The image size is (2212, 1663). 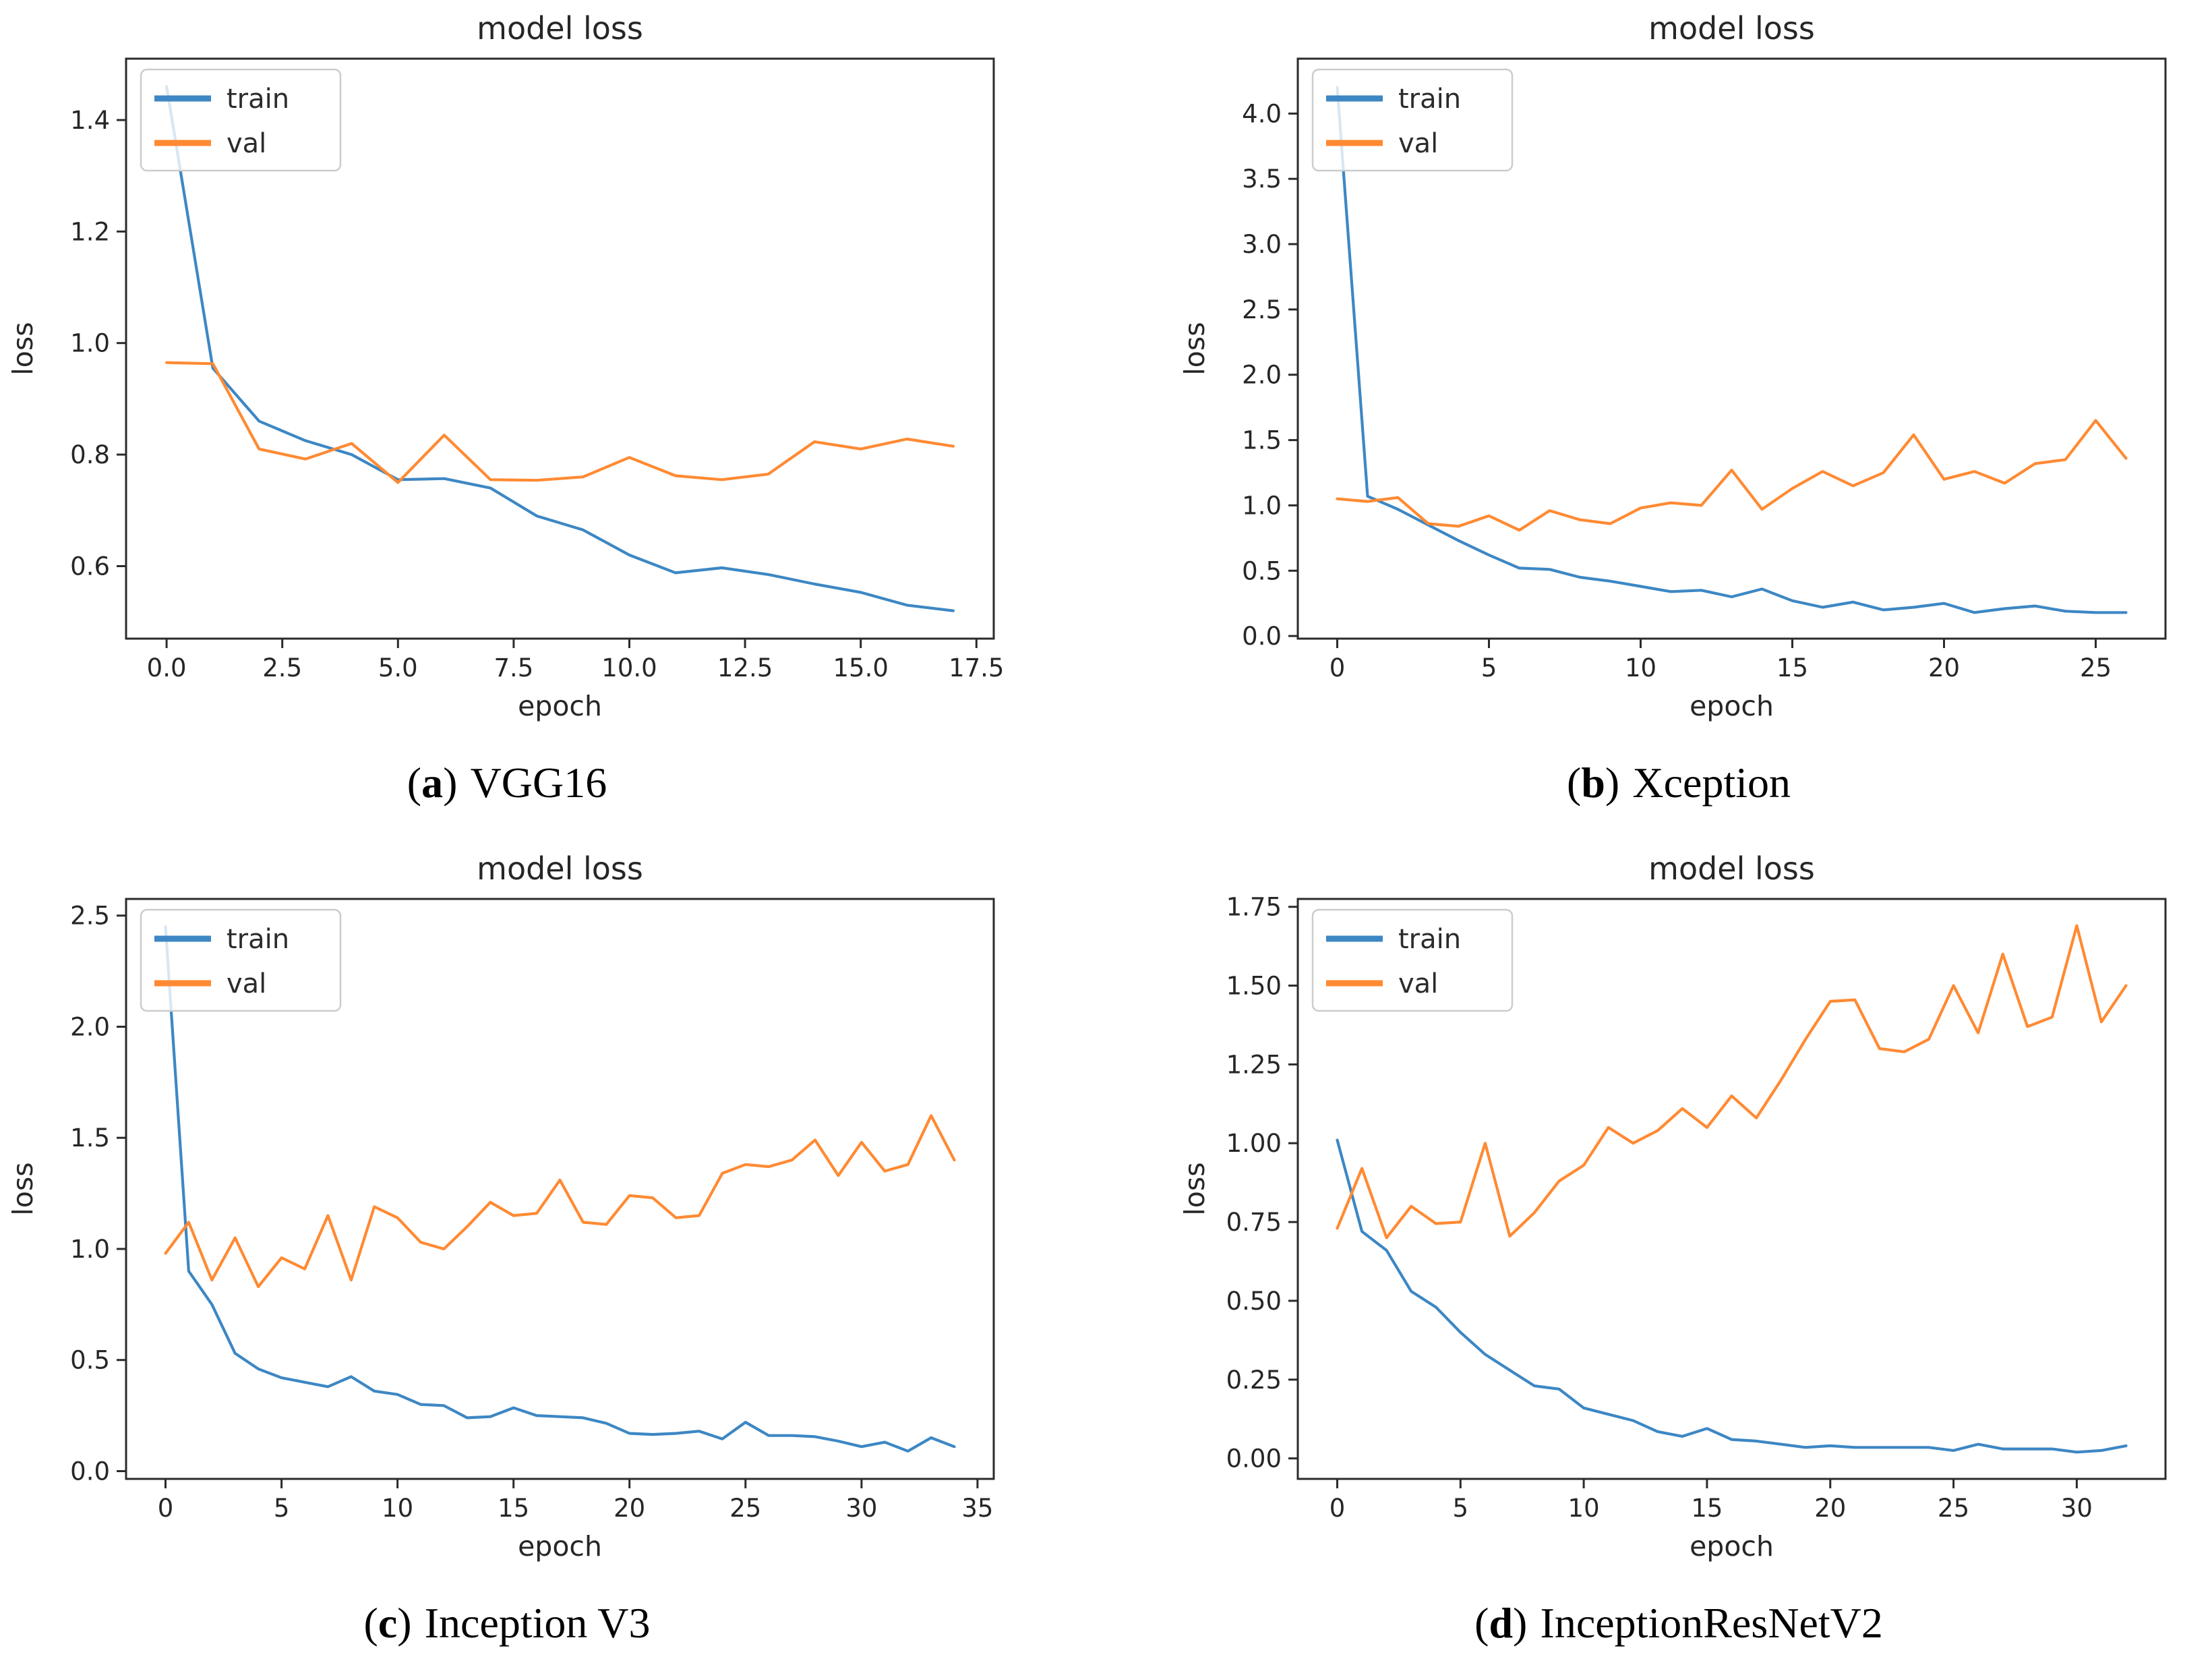 What do you see at coordinates (90, 120) in the screenshot?
I see `y-tick-label: 1.4` at bounding box center [90, 120].